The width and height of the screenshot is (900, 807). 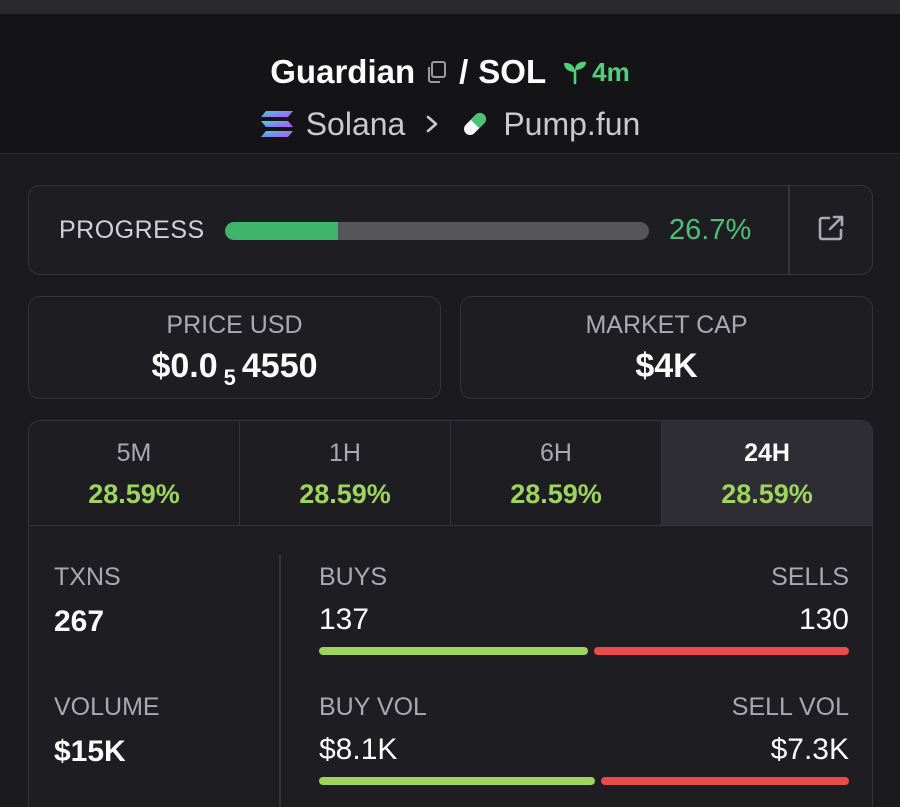 What do you see at coordinates (450, 72) in the screenshot?
I see `token-title-row: Guardian / SOL 4m` at bounding box center [450, 72].